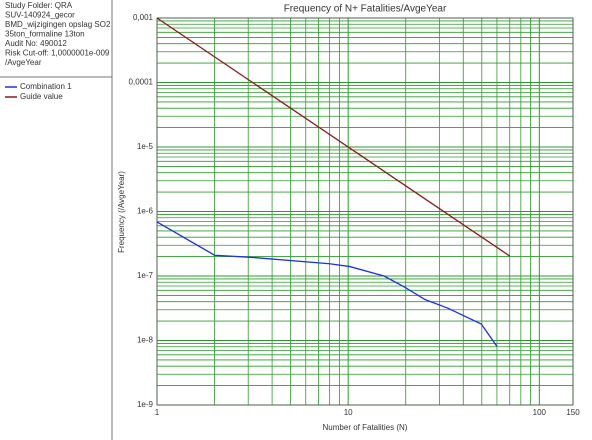 Image resolution: width=592 pixels, height=440 pixels. I want to click on legend-label: Guide value, so click(41, 96).